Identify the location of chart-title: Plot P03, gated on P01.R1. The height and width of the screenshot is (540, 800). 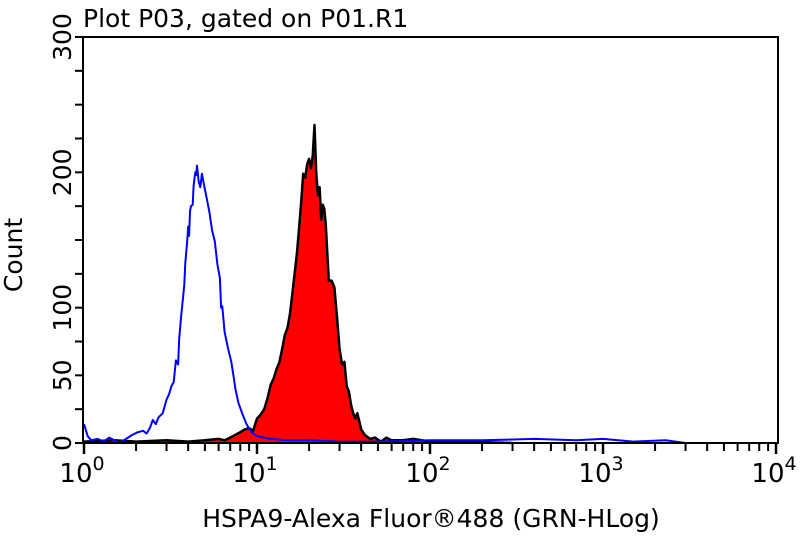
(245, 18).